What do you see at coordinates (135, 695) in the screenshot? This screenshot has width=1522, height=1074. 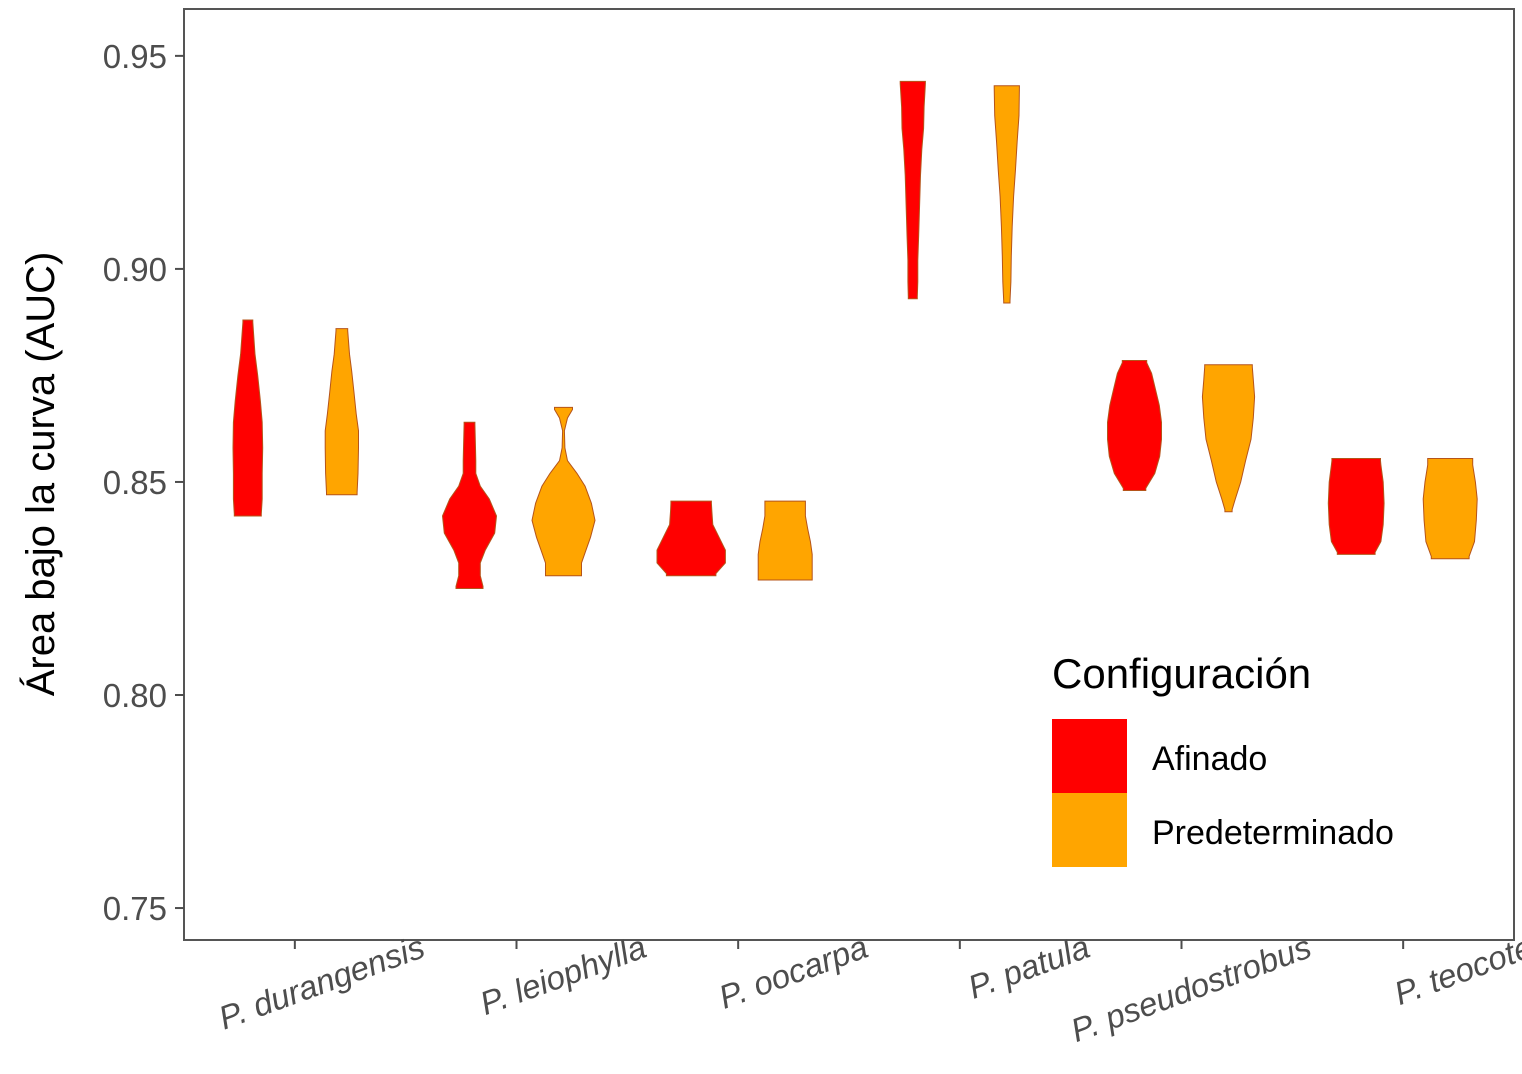 I see `y-tick-label: 0.80` at bounding box center [135, 695].